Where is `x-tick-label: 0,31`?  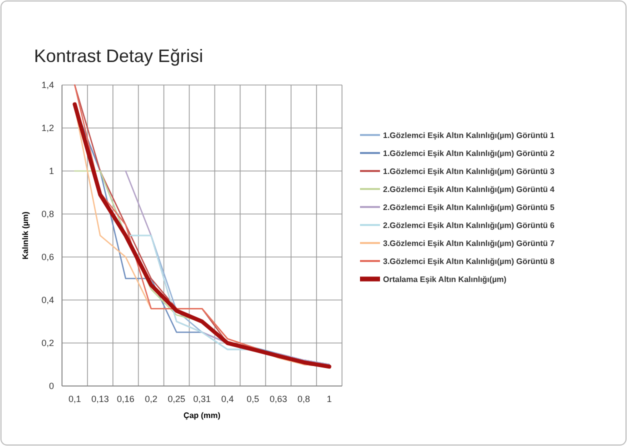 x-tick-label: 0,31 is located at coordinates (202, 399).